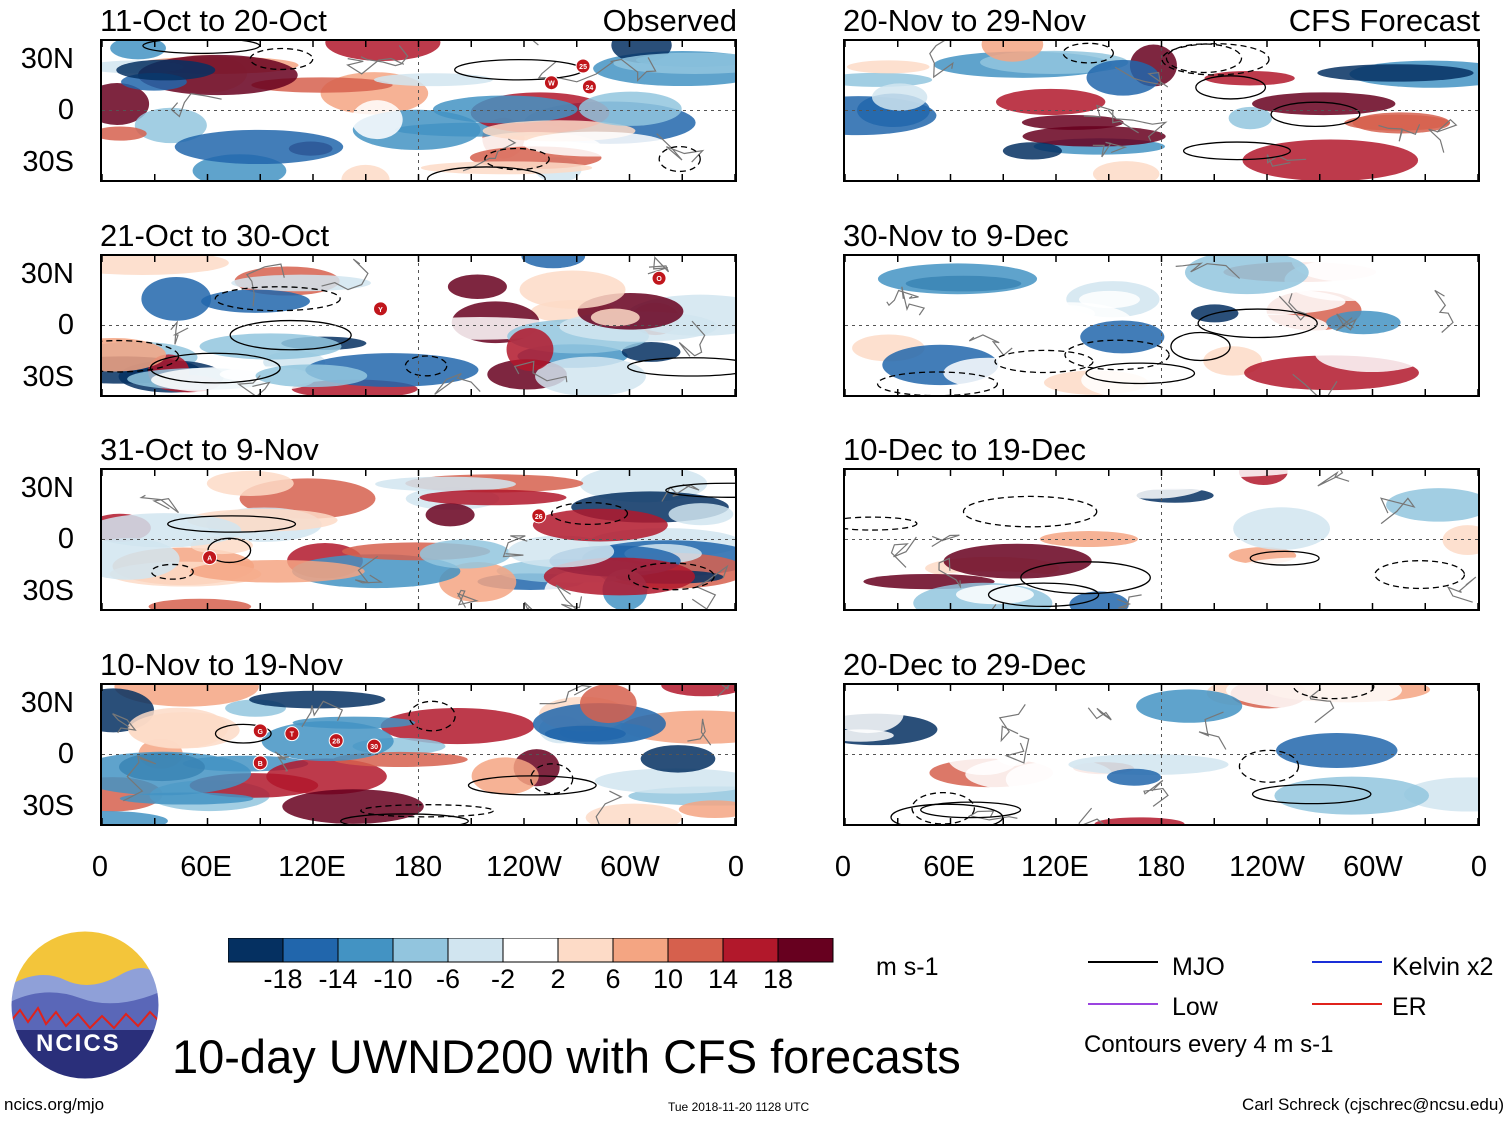 The height and width of the screenshot is (1121, 1510). What do you see at coordinates (669, 20) in the screenshot?
I see `observed-label: Observed` at bounding box center [669, 20].